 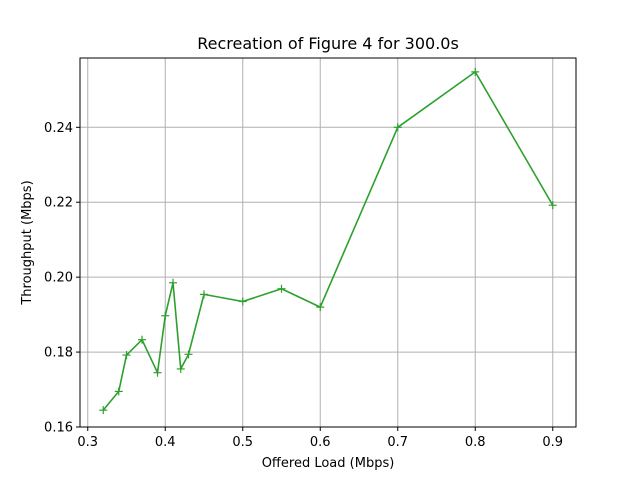 What do you see at coordinates (242, 442) in the screenshot?
I see `x-tick-label: 0.5` at bounding box center [242, 442].